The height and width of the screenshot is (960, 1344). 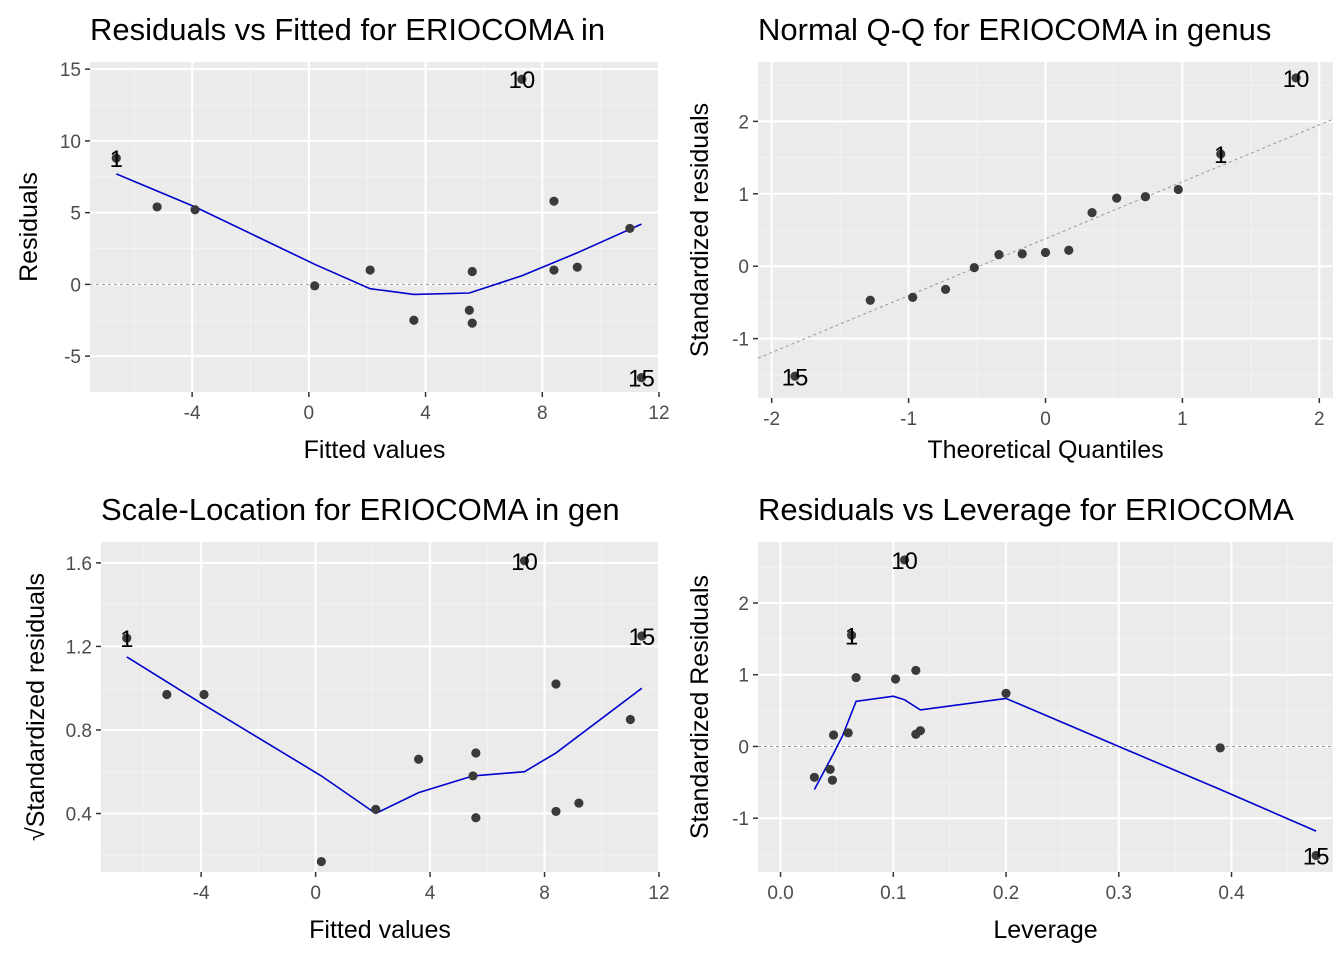 I want to click on y-axis-title: √Standardized residuals, so click(x=36, y=707).